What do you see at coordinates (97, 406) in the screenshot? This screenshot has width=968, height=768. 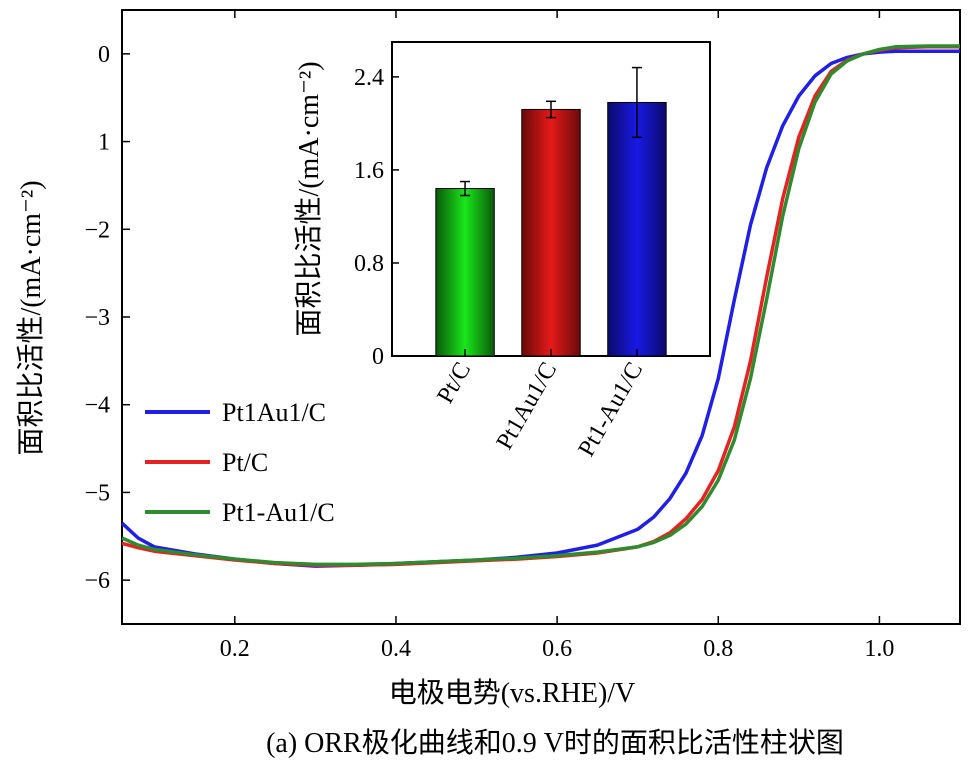 I see `main-y-tick-label: −4` at bounding box center [97, 406].